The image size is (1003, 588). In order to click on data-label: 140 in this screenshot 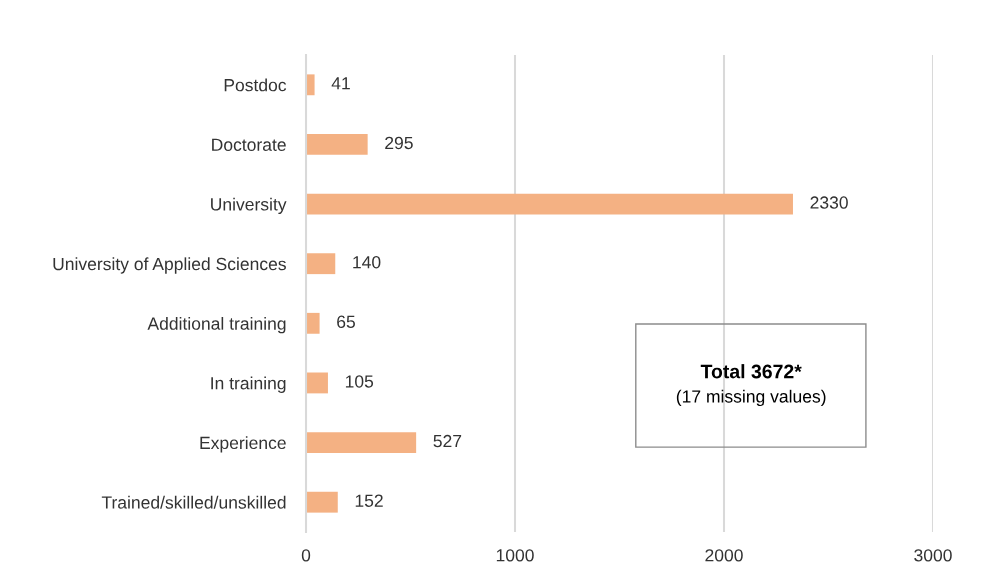, I will do `click(367, 262)`.